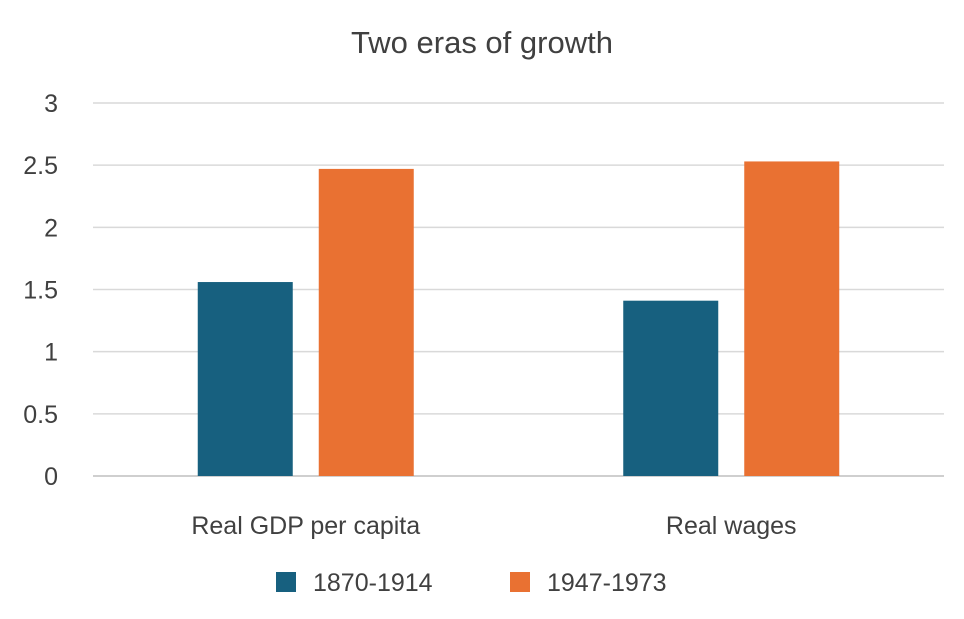 Image resolution: width=964 pixels, height=619 pixels. I want to click on bar-series-2-wages, so click(792, 319).